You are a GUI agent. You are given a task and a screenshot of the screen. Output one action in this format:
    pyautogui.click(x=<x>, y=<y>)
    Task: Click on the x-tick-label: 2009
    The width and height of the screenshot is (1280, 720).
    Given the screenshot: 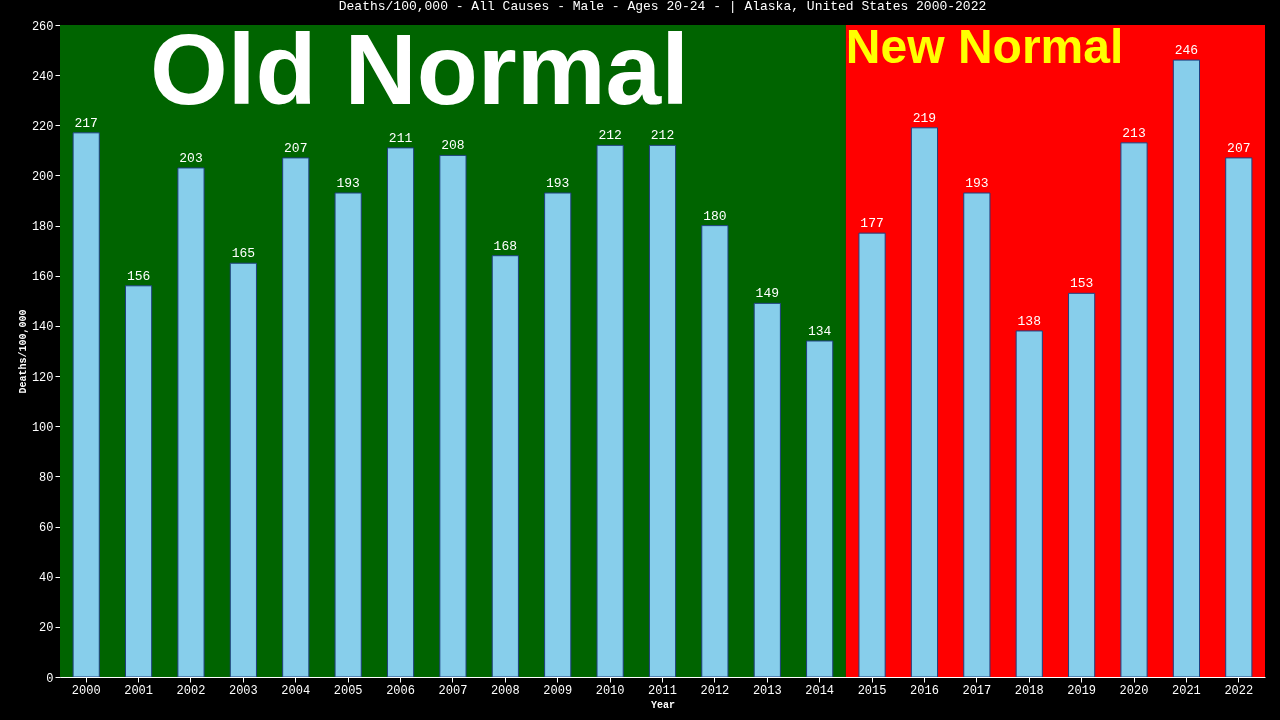 What is the action you would take?
    pyautogui.click(x=558, y=690)
    